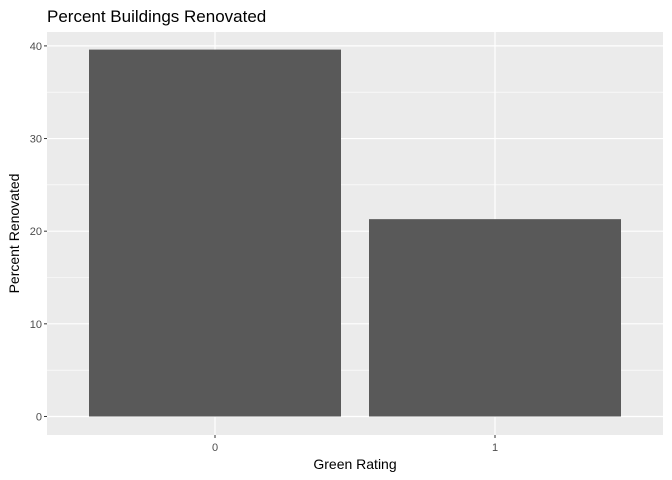 This screenshot has height=480, width=672. Describe the element at coordinates (354, 464) in the screenshot. I see `x-axis-label: Green Rating` at that location.